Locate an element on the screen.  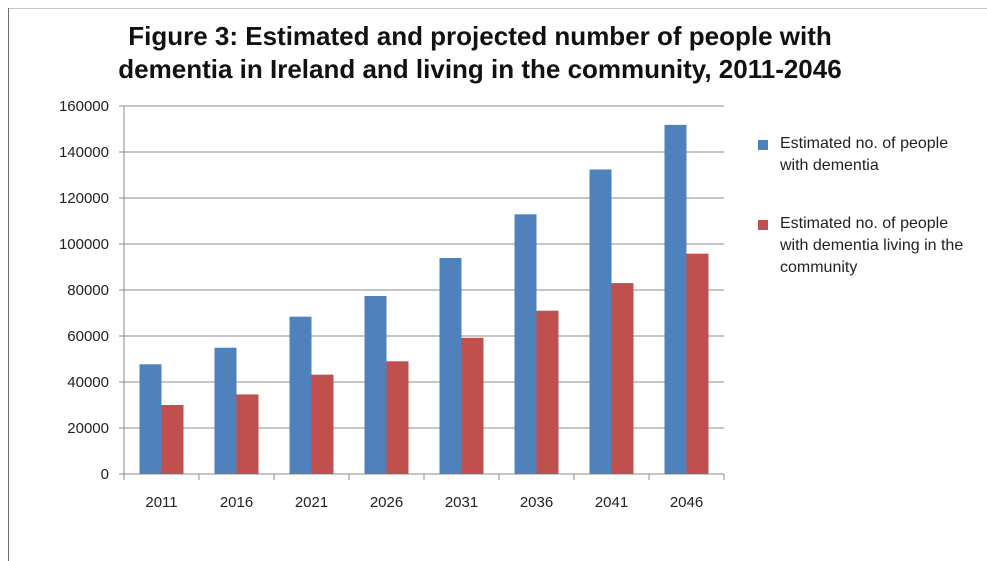
bar-series-0-2031 is located at coordinates (450, 366).